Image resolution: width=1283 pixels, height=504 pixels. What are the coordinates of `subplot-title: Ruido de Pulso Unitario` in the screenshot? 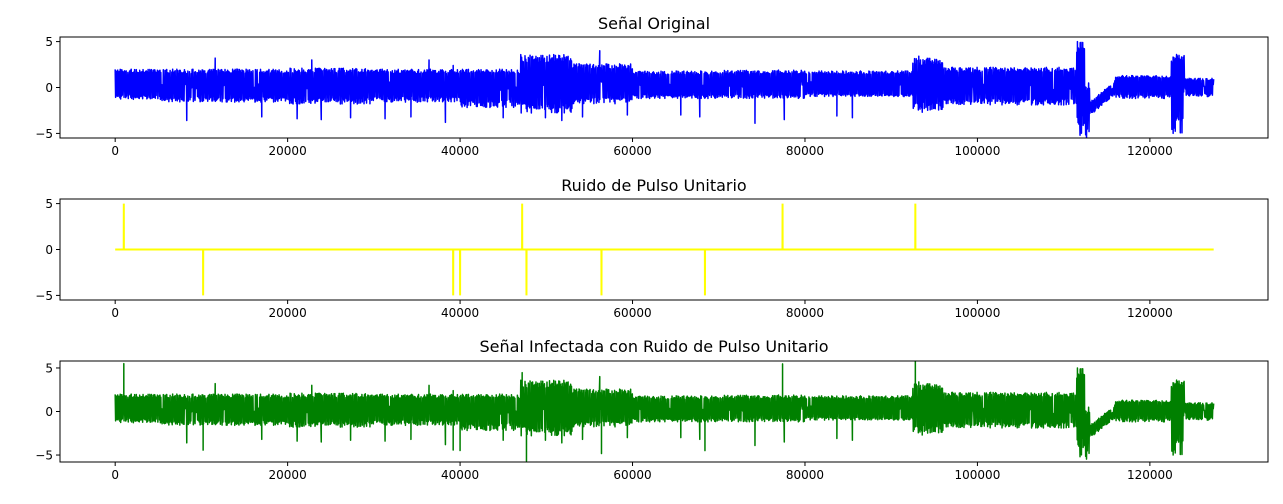 It's located at (653, 185).